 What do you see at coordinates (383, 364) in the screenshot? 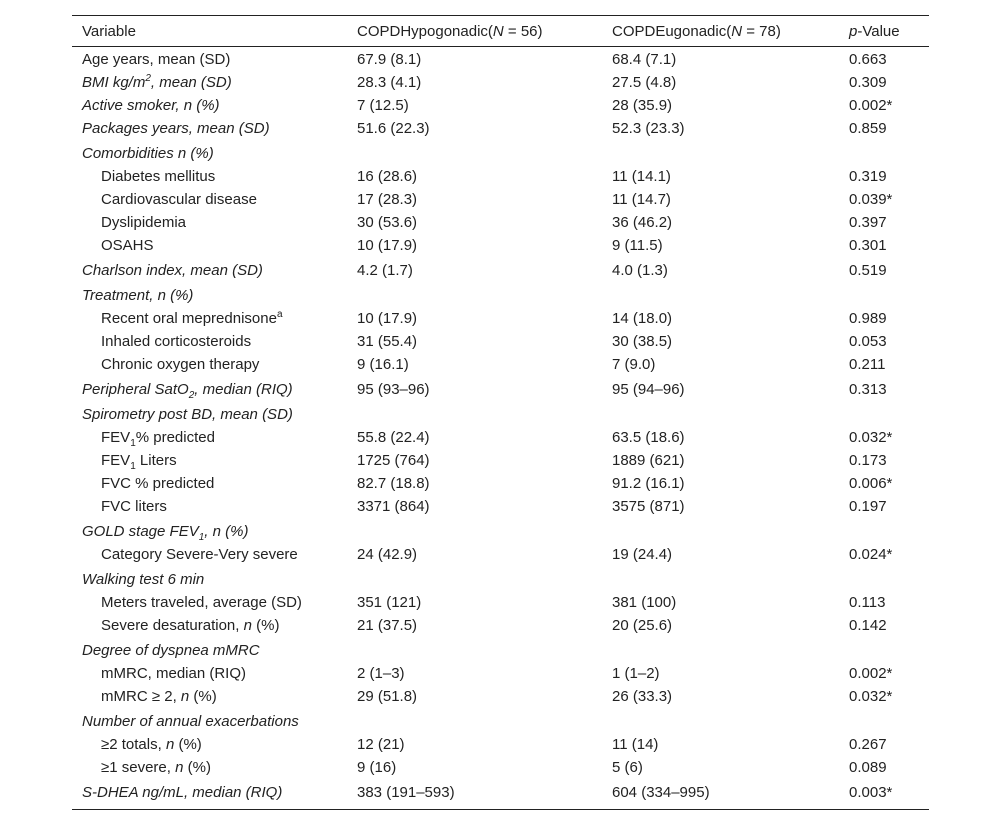
I see `value-cell: 9 (16.1)` at bounding box center [383, 364].